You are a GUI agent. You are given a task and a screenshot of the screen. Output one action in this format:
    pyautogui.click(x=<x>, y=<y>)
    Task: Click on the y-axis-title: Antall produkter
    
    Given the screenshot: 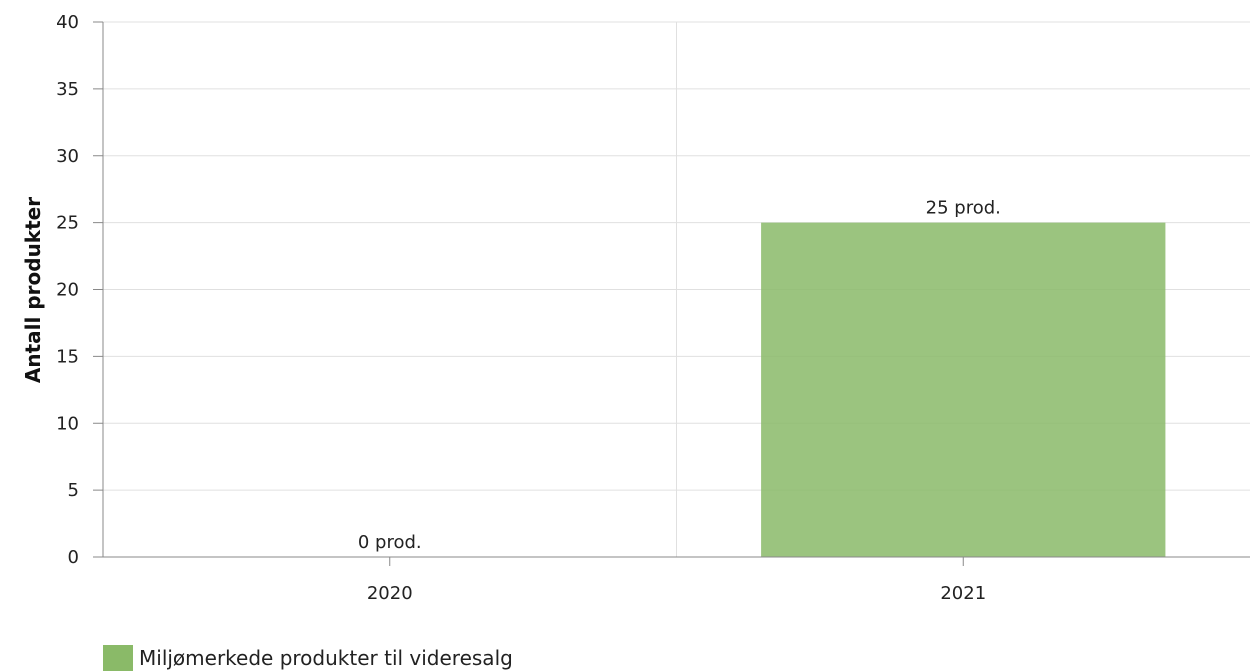 What is the action you would take?
    pyautogui.click(x=33, y=290)
    